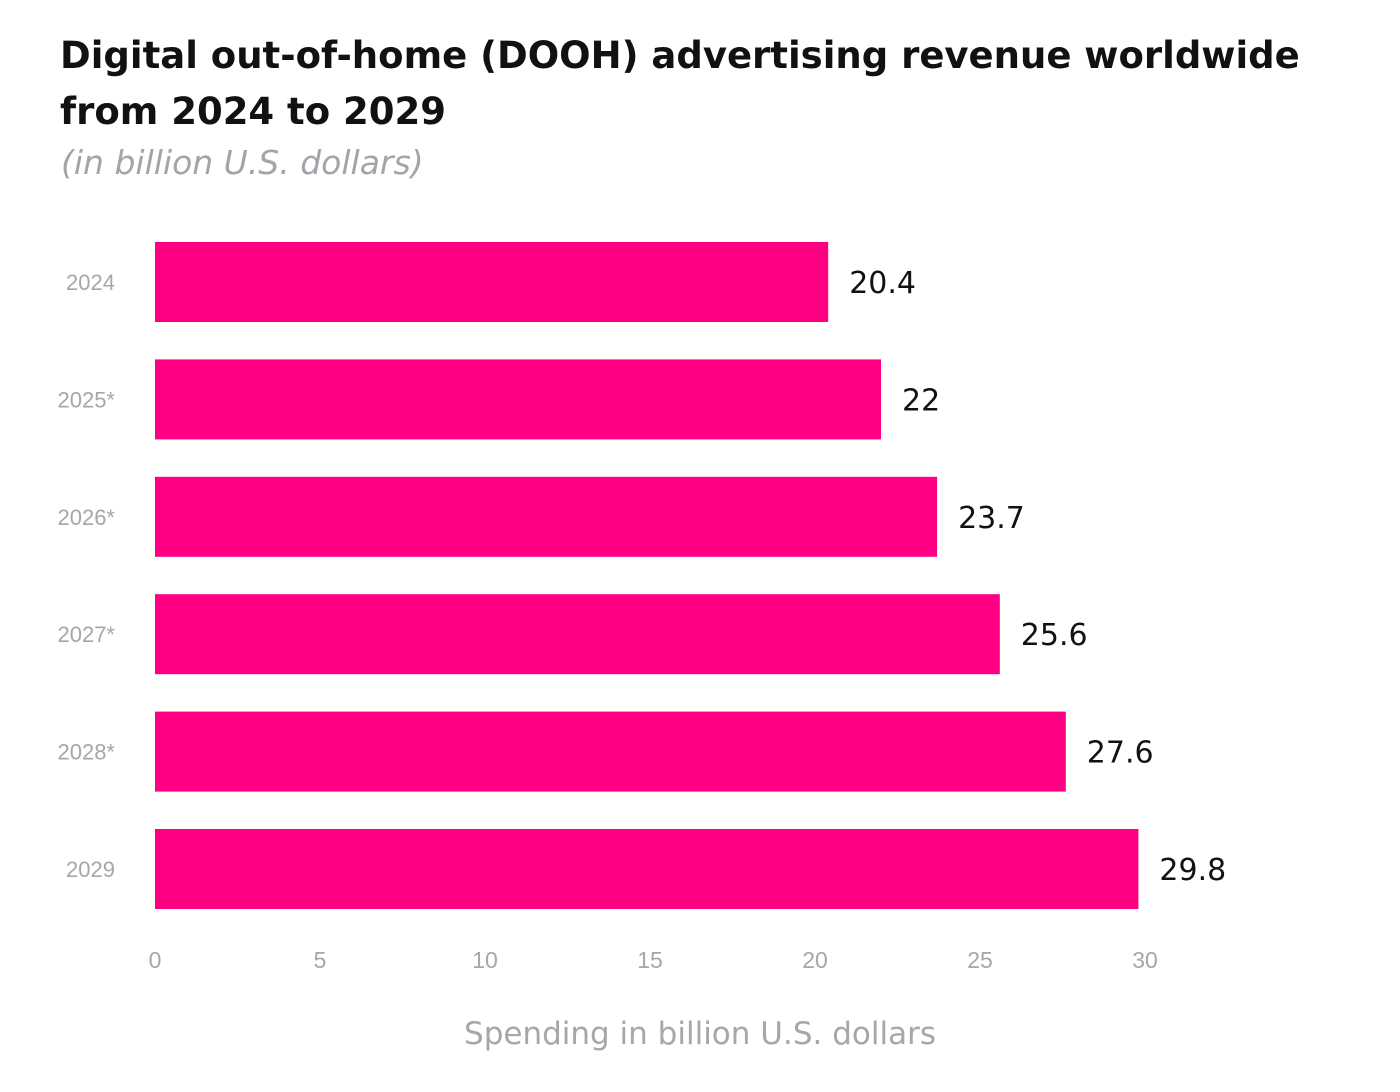 The image size is (1400, 1092). Describe the element at coordinates (320, 960) in the screenshot. I see `x-tick-label-5: 5` at that location.